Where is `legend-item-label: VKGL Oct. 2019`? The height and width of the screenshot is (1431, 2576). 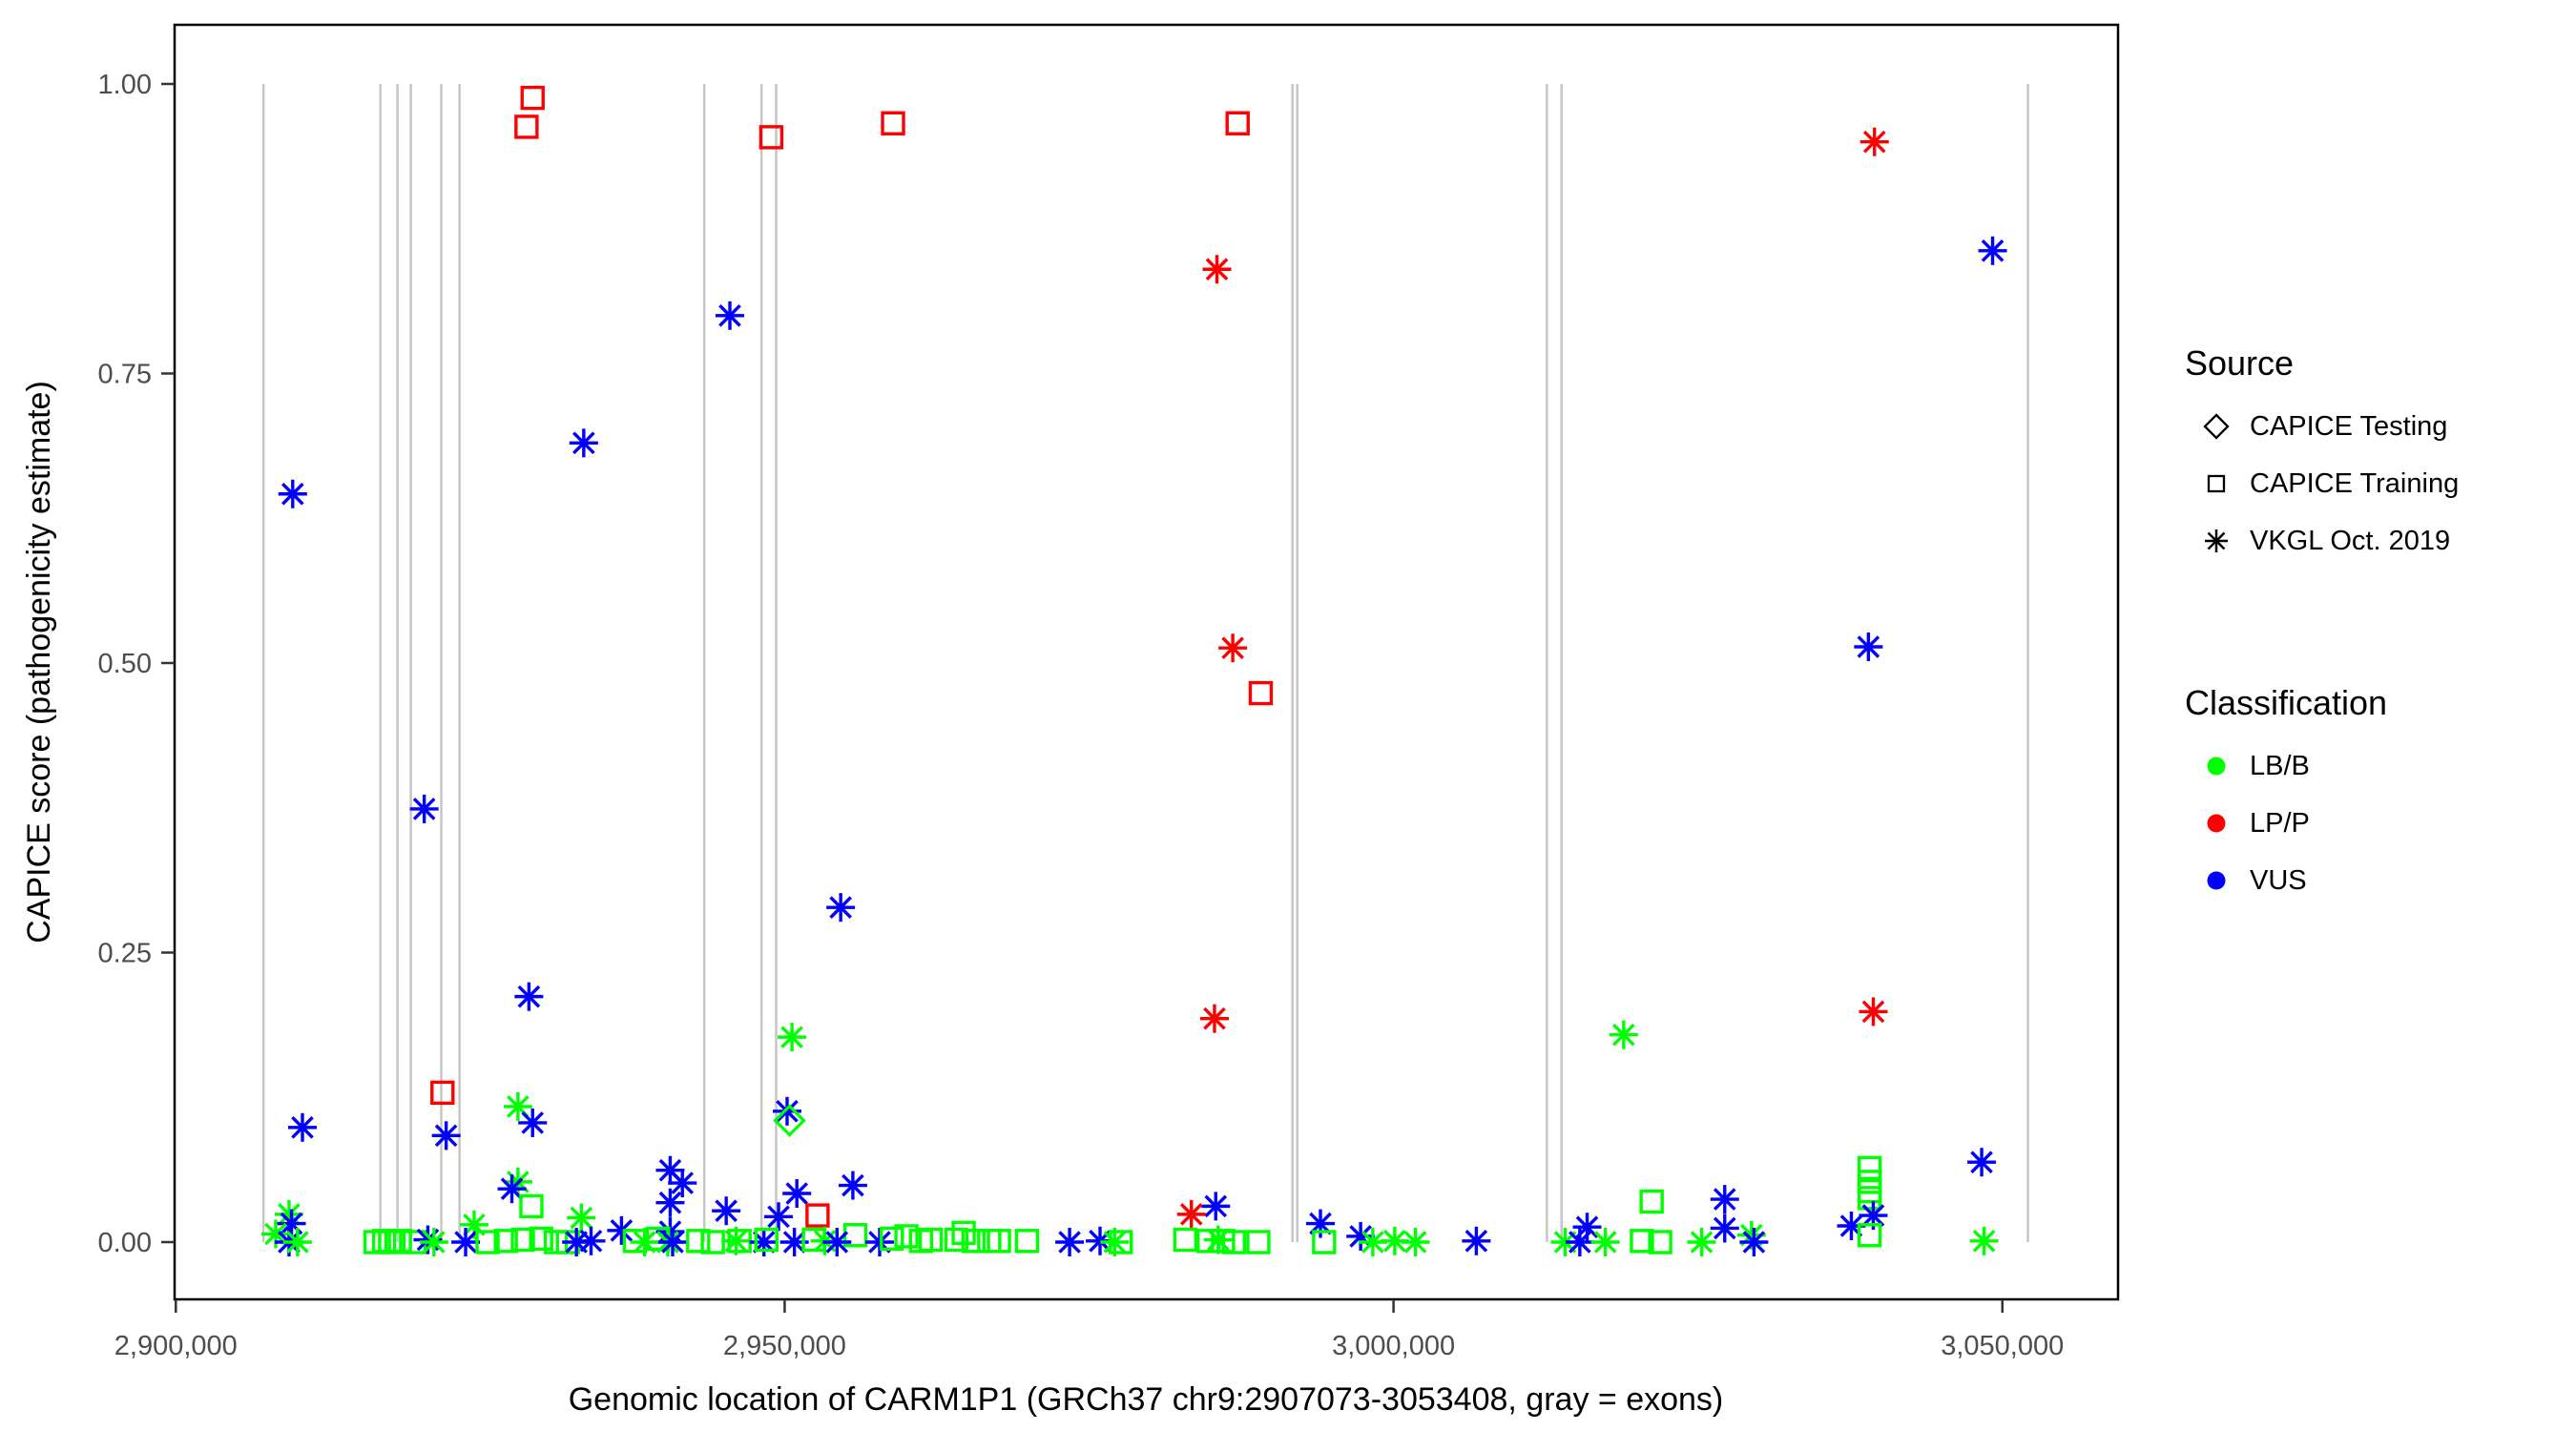
legend-item-label: VKGL Oct. 2019 is located at coordinates (2350, 540).